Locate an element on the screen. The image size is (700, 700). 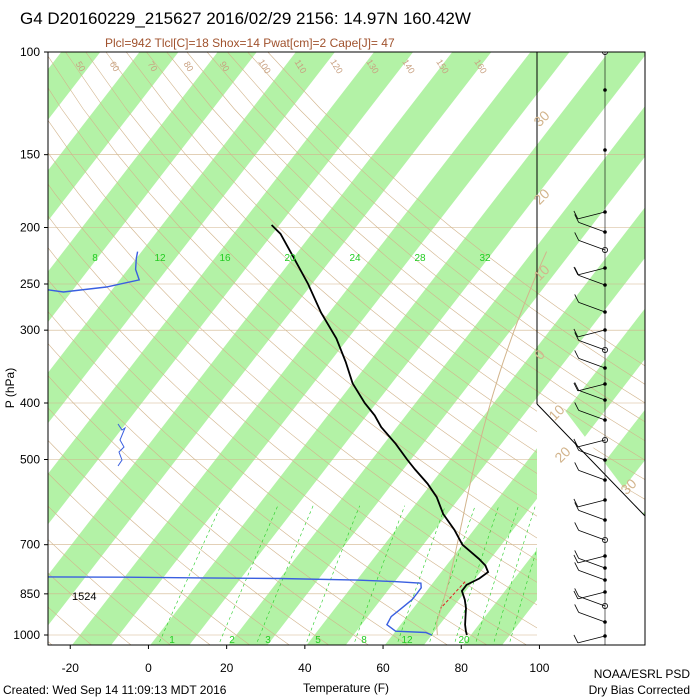
dry-adiabat-label: 60 is located at coordinates (115, 67).